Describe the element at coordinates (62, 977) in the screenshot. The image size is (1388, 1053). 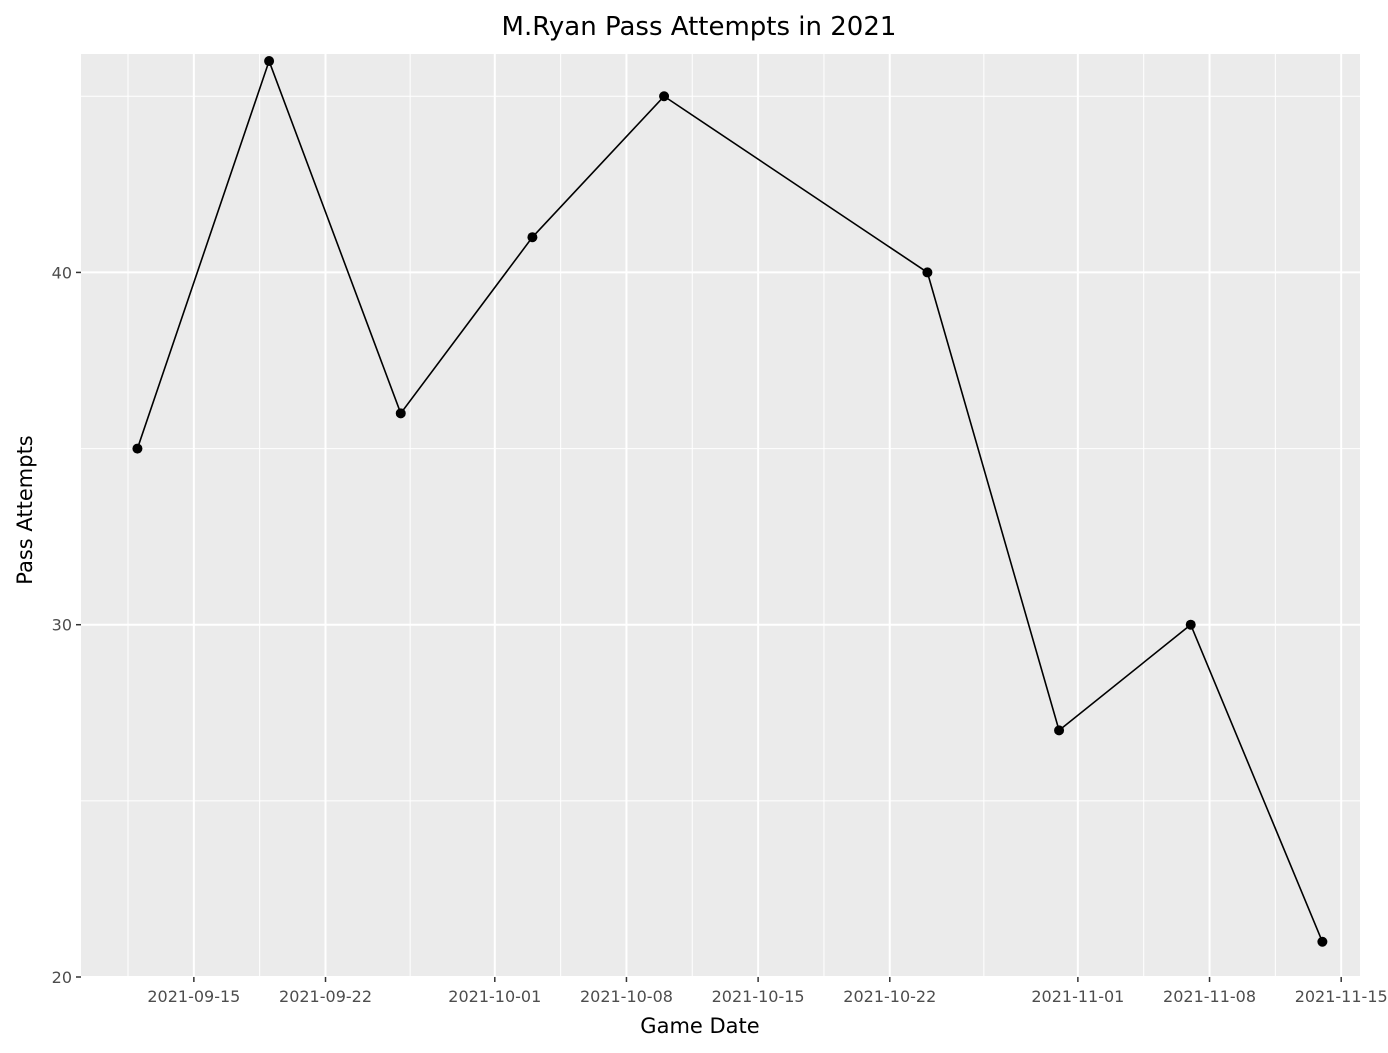
I see `y-tick-label: 20` at that location.